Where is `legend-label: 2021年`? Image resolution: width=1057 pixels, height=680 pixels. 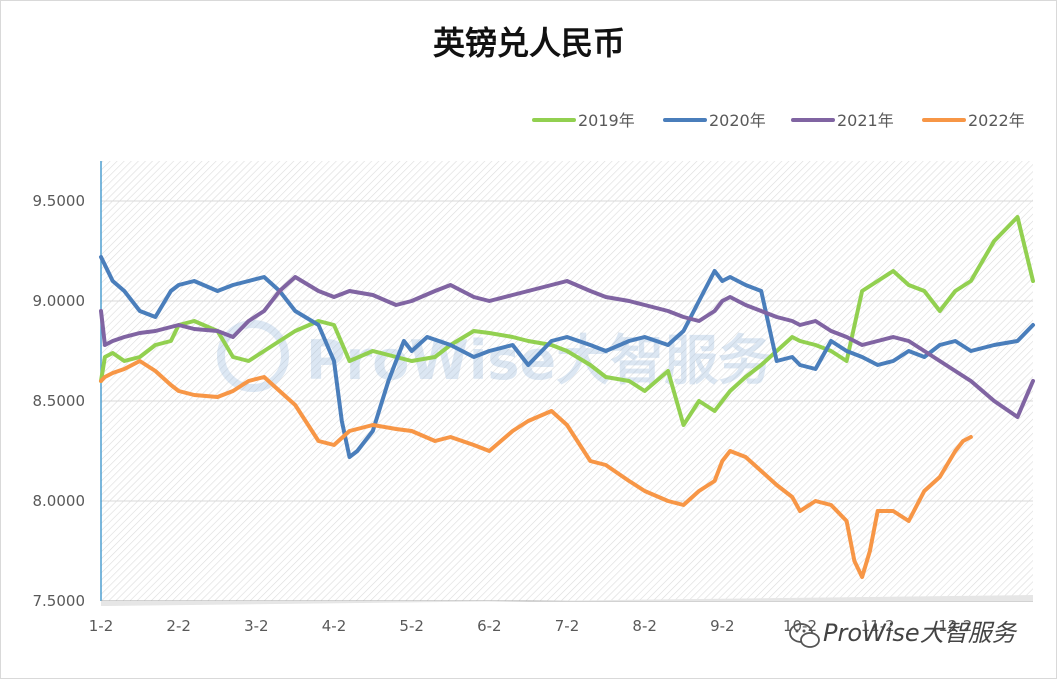 legend-label: 2021年 is located at coordinates (865, 120).